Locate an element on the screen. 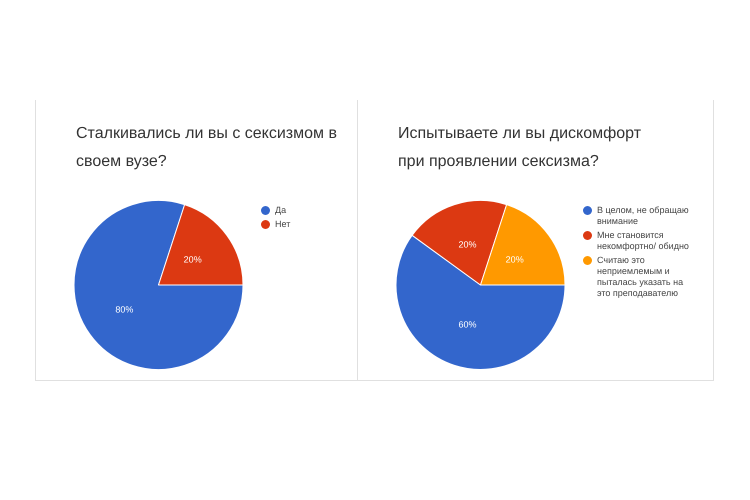 The height and width of the screenshot is (500, 750). legend-label: Да is located at coordinates (280, 210).